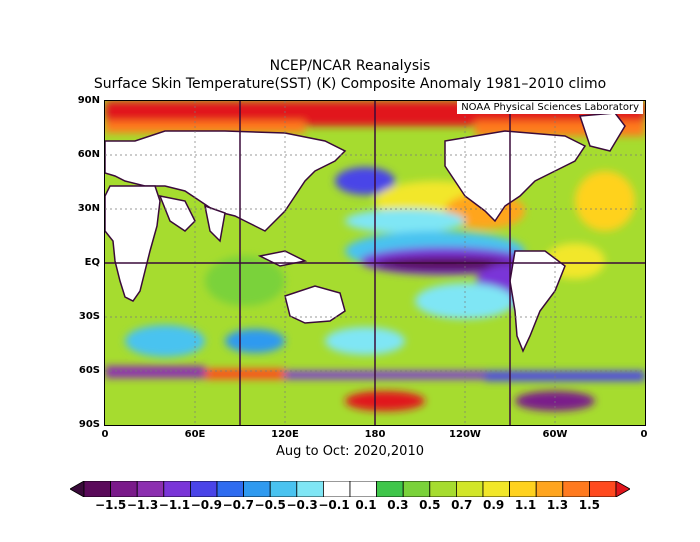  I want to click on colorbar-tick-label: 0.5, so click(430, 505).